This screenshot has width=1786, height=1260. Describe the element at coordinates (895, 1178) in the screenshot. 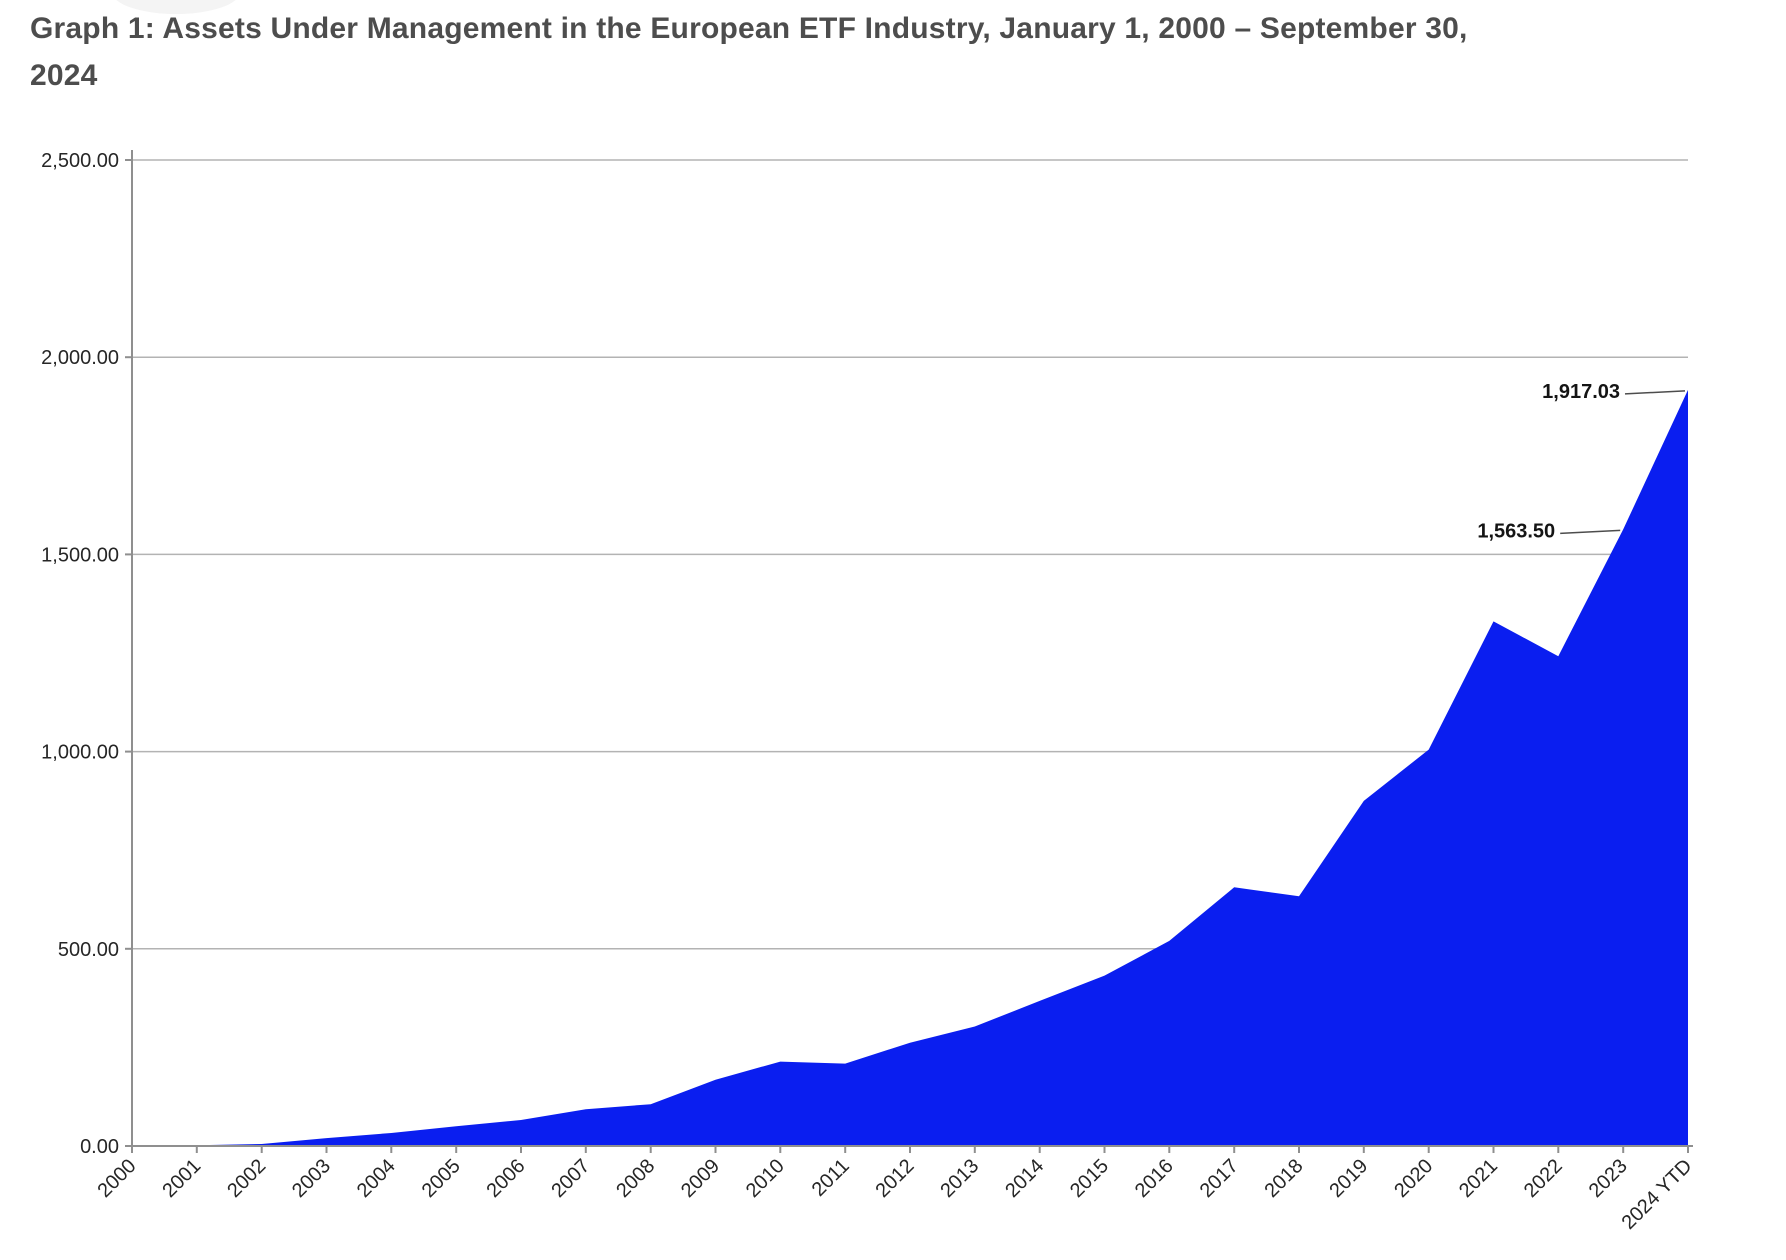

I see `x-axis-label: 2012` at that location.